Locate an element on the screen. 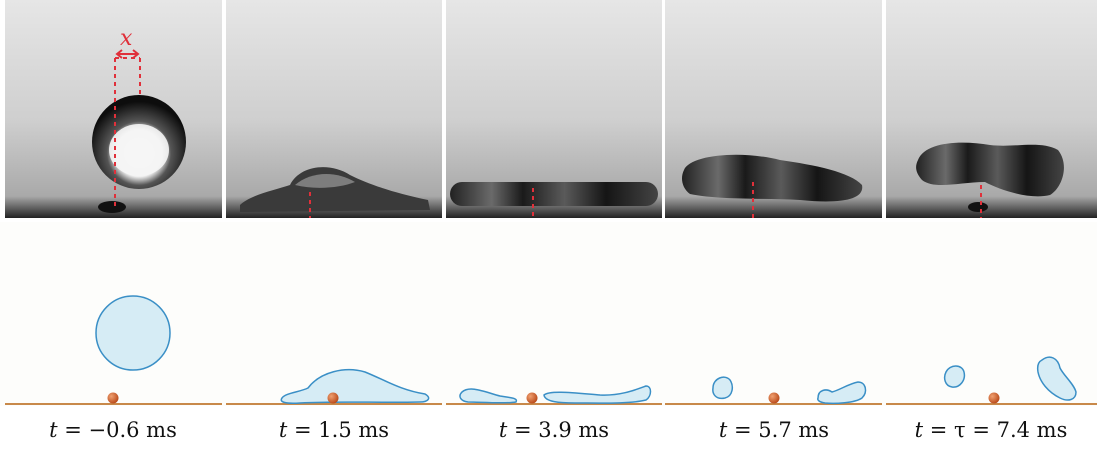 The image size is (1097, 452). caption-4: t = 5.7 ms is located at coordinates (774, 430).